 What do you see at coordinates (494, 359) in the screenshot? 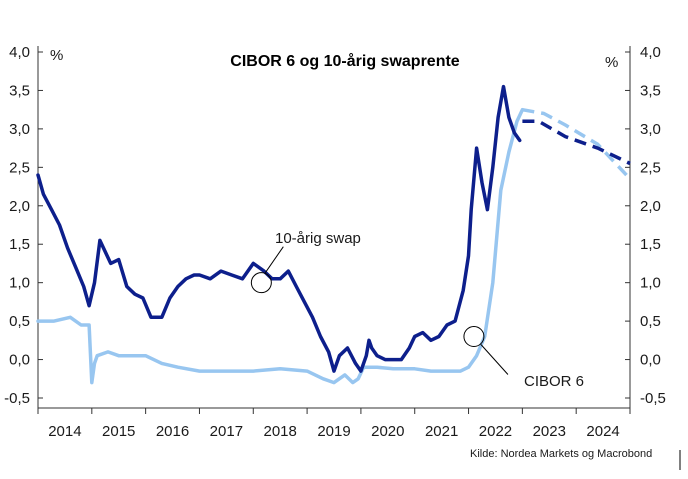
I see `cibor-annotation-leader` at bounding box center [494, 359].